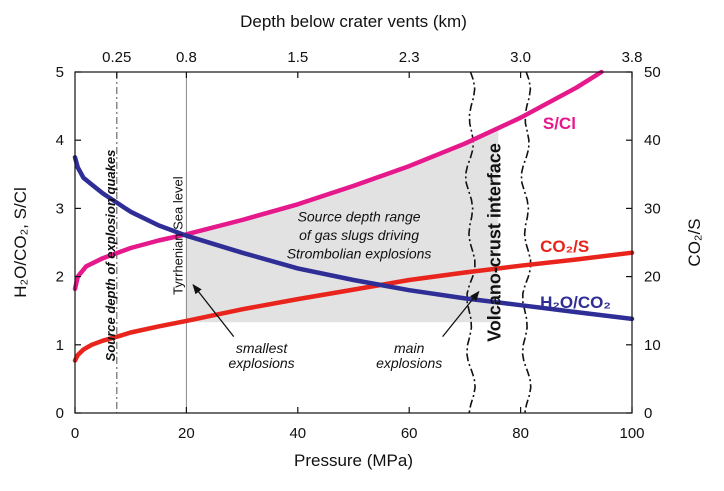 The height and width of the screenshot is (491, 724). What do you see at coordinates (526, 242) in the screenshot?
I see `volcano-crust-interface-right-line` at bounding box center [526, 242].